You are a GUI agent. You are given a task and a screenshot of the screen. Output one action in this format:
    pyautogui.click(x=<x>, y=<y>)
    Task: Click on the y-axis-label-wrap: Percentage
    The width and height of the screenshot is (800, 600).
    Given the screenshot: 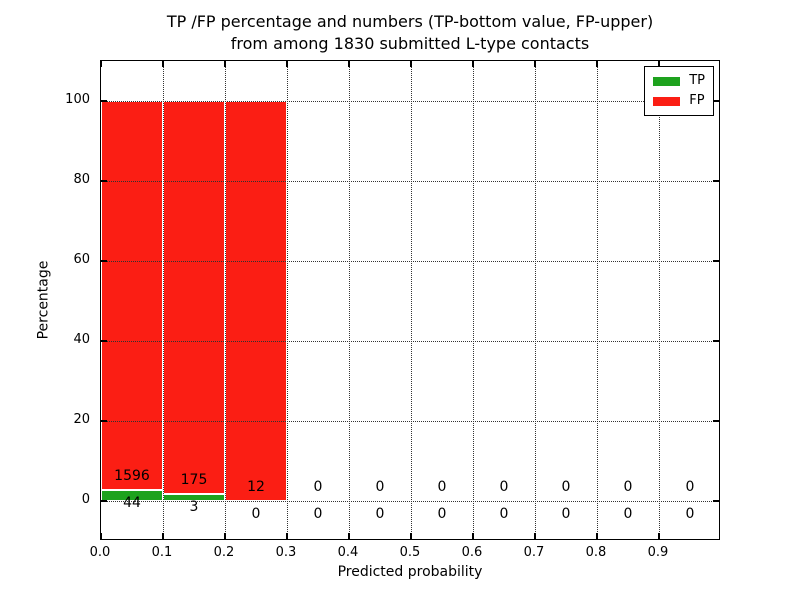 What is the action you would take?
    pyautogui.click(x=43, y=300)
    